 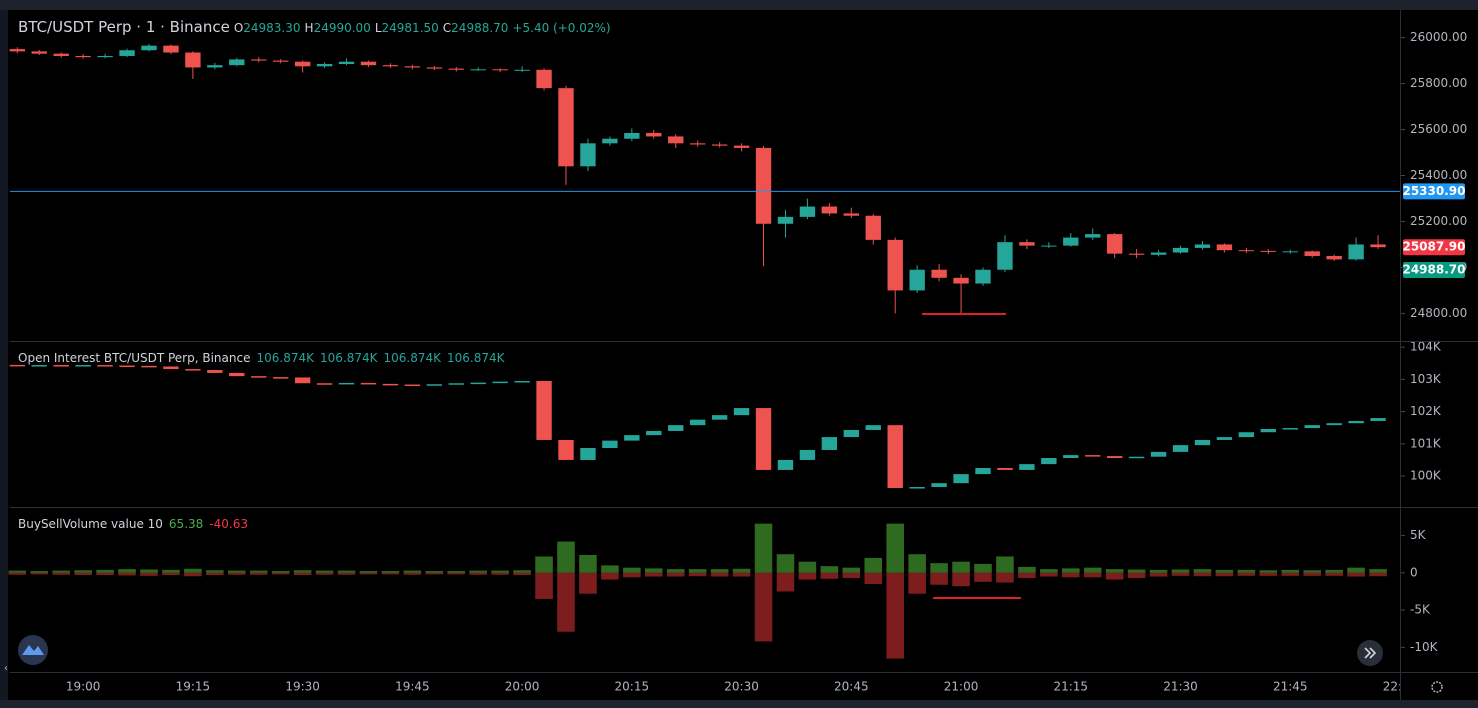 I want to click on scroll-button, so click(x=1370, y=653).